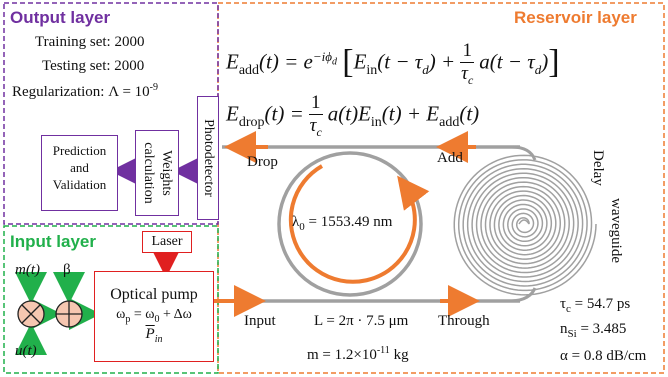 This screenshot has width=668, height=377. Describe the element at coordinates (598, 168) in the screenshot. I see `delay-waveguide-label: Delay` at that location.